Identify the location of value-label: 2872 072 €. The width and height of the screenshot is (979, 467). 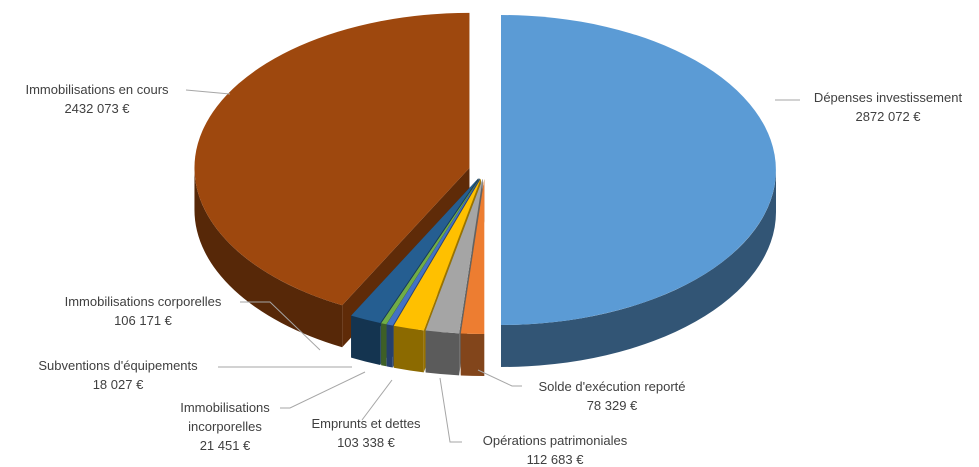
(888, 116).